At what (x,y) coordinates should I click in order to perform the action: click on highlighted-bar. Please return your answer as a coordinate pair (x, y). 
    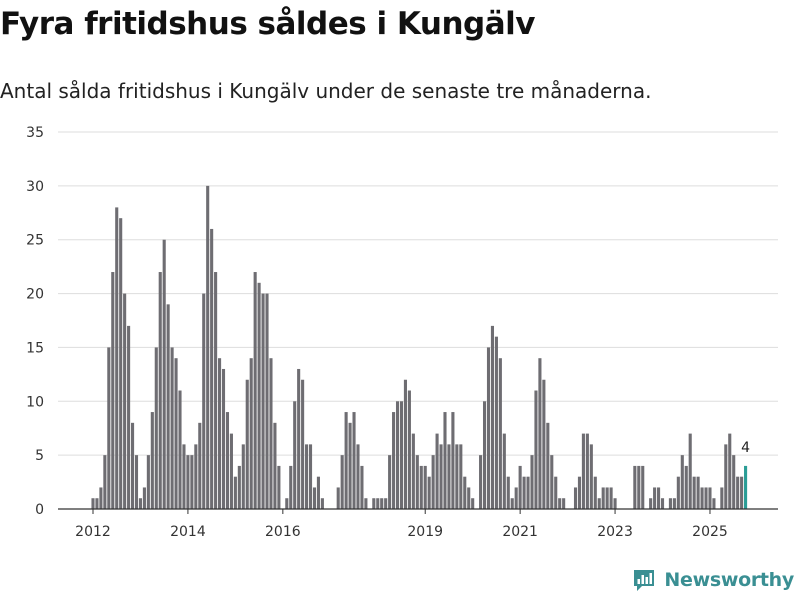
    Looking at the image, I should click on (746, 487).